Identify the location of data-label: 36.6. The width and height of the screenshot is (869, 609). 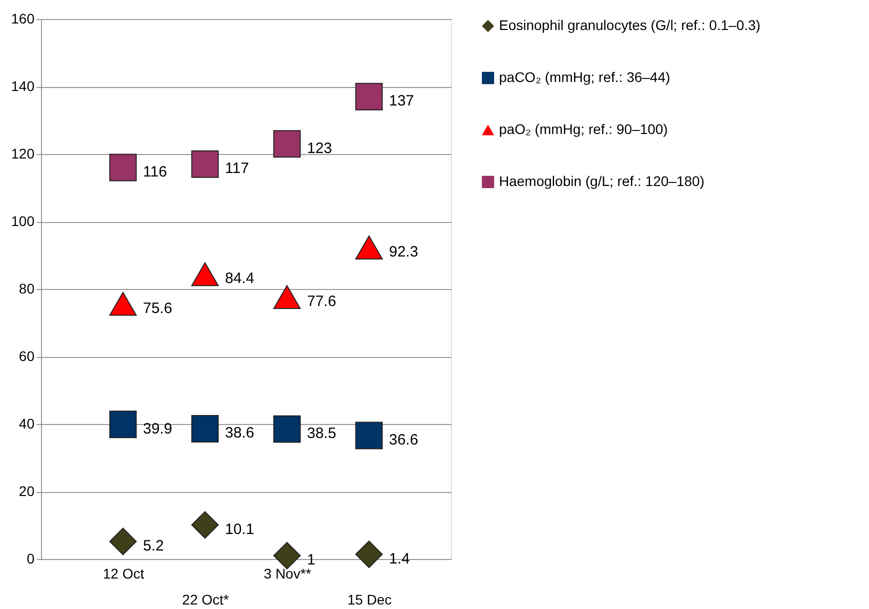
(403, 439).